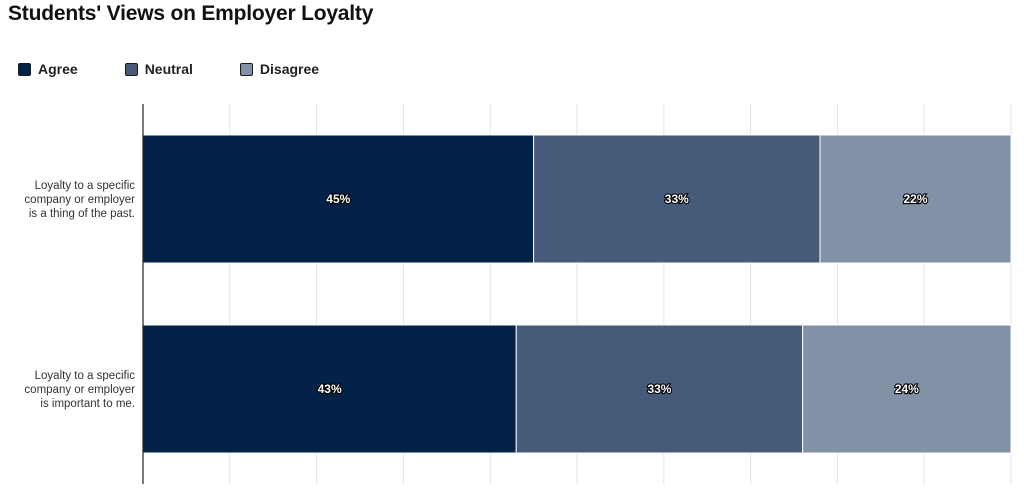  I want to click on bar-label-disagree-1: 24%, so click(907, 389).